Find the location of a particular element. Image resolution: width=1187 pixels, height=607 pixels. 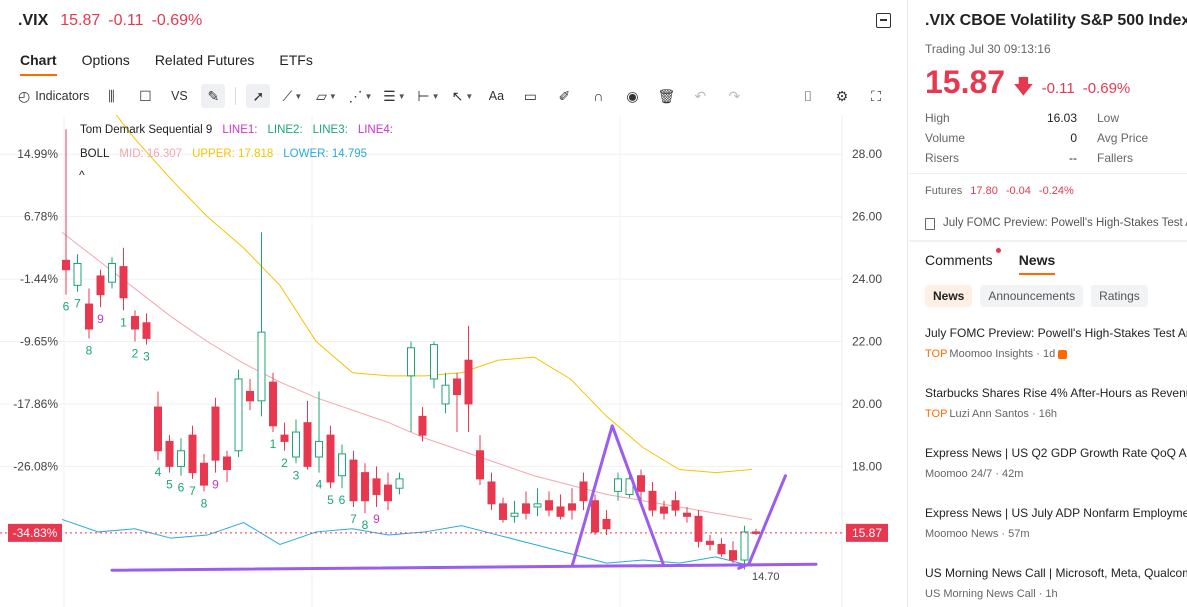

stat-label: Fallers is located at coordinates (1115, 158).